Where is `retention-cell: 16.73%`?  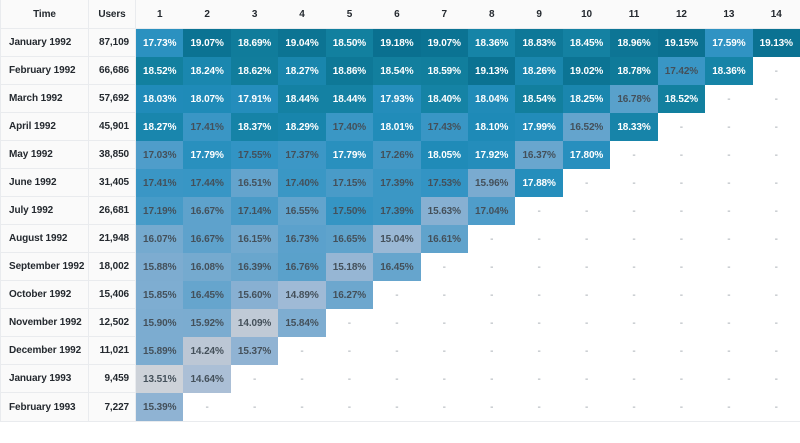
retention-cell: 16.73% is located at coordinates (302, 239).